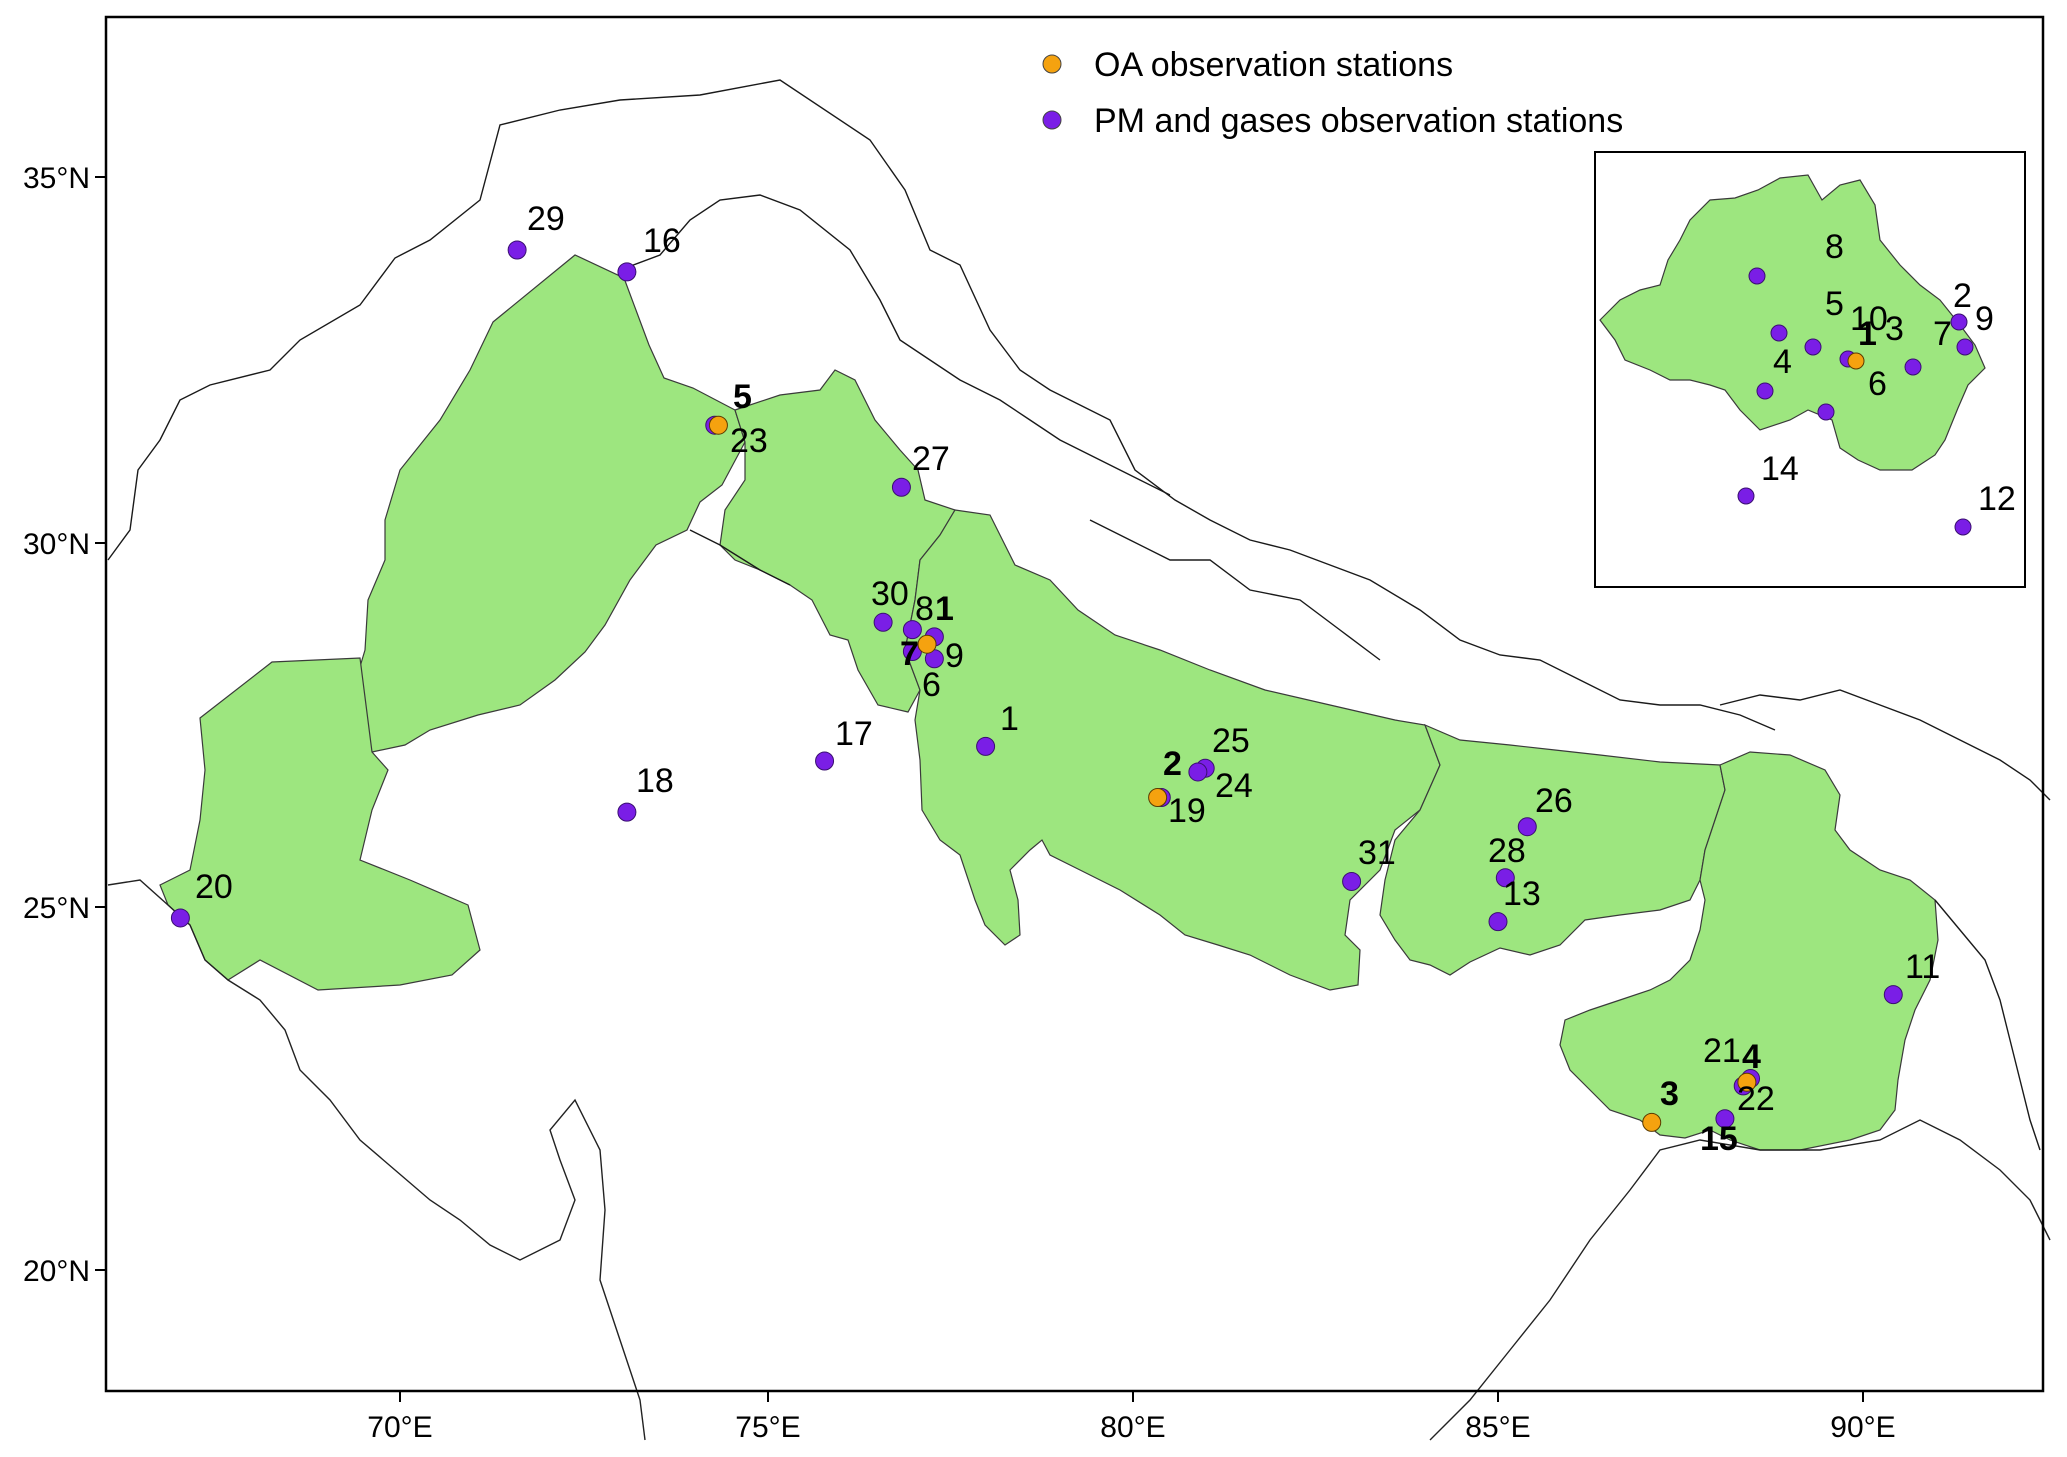 This screenshot has width=2067, height=1457. What do you see at coordinates (56, 544) in the screenshot?
I see `y-tick-label: 30°N` at bounding box center [56, 544].